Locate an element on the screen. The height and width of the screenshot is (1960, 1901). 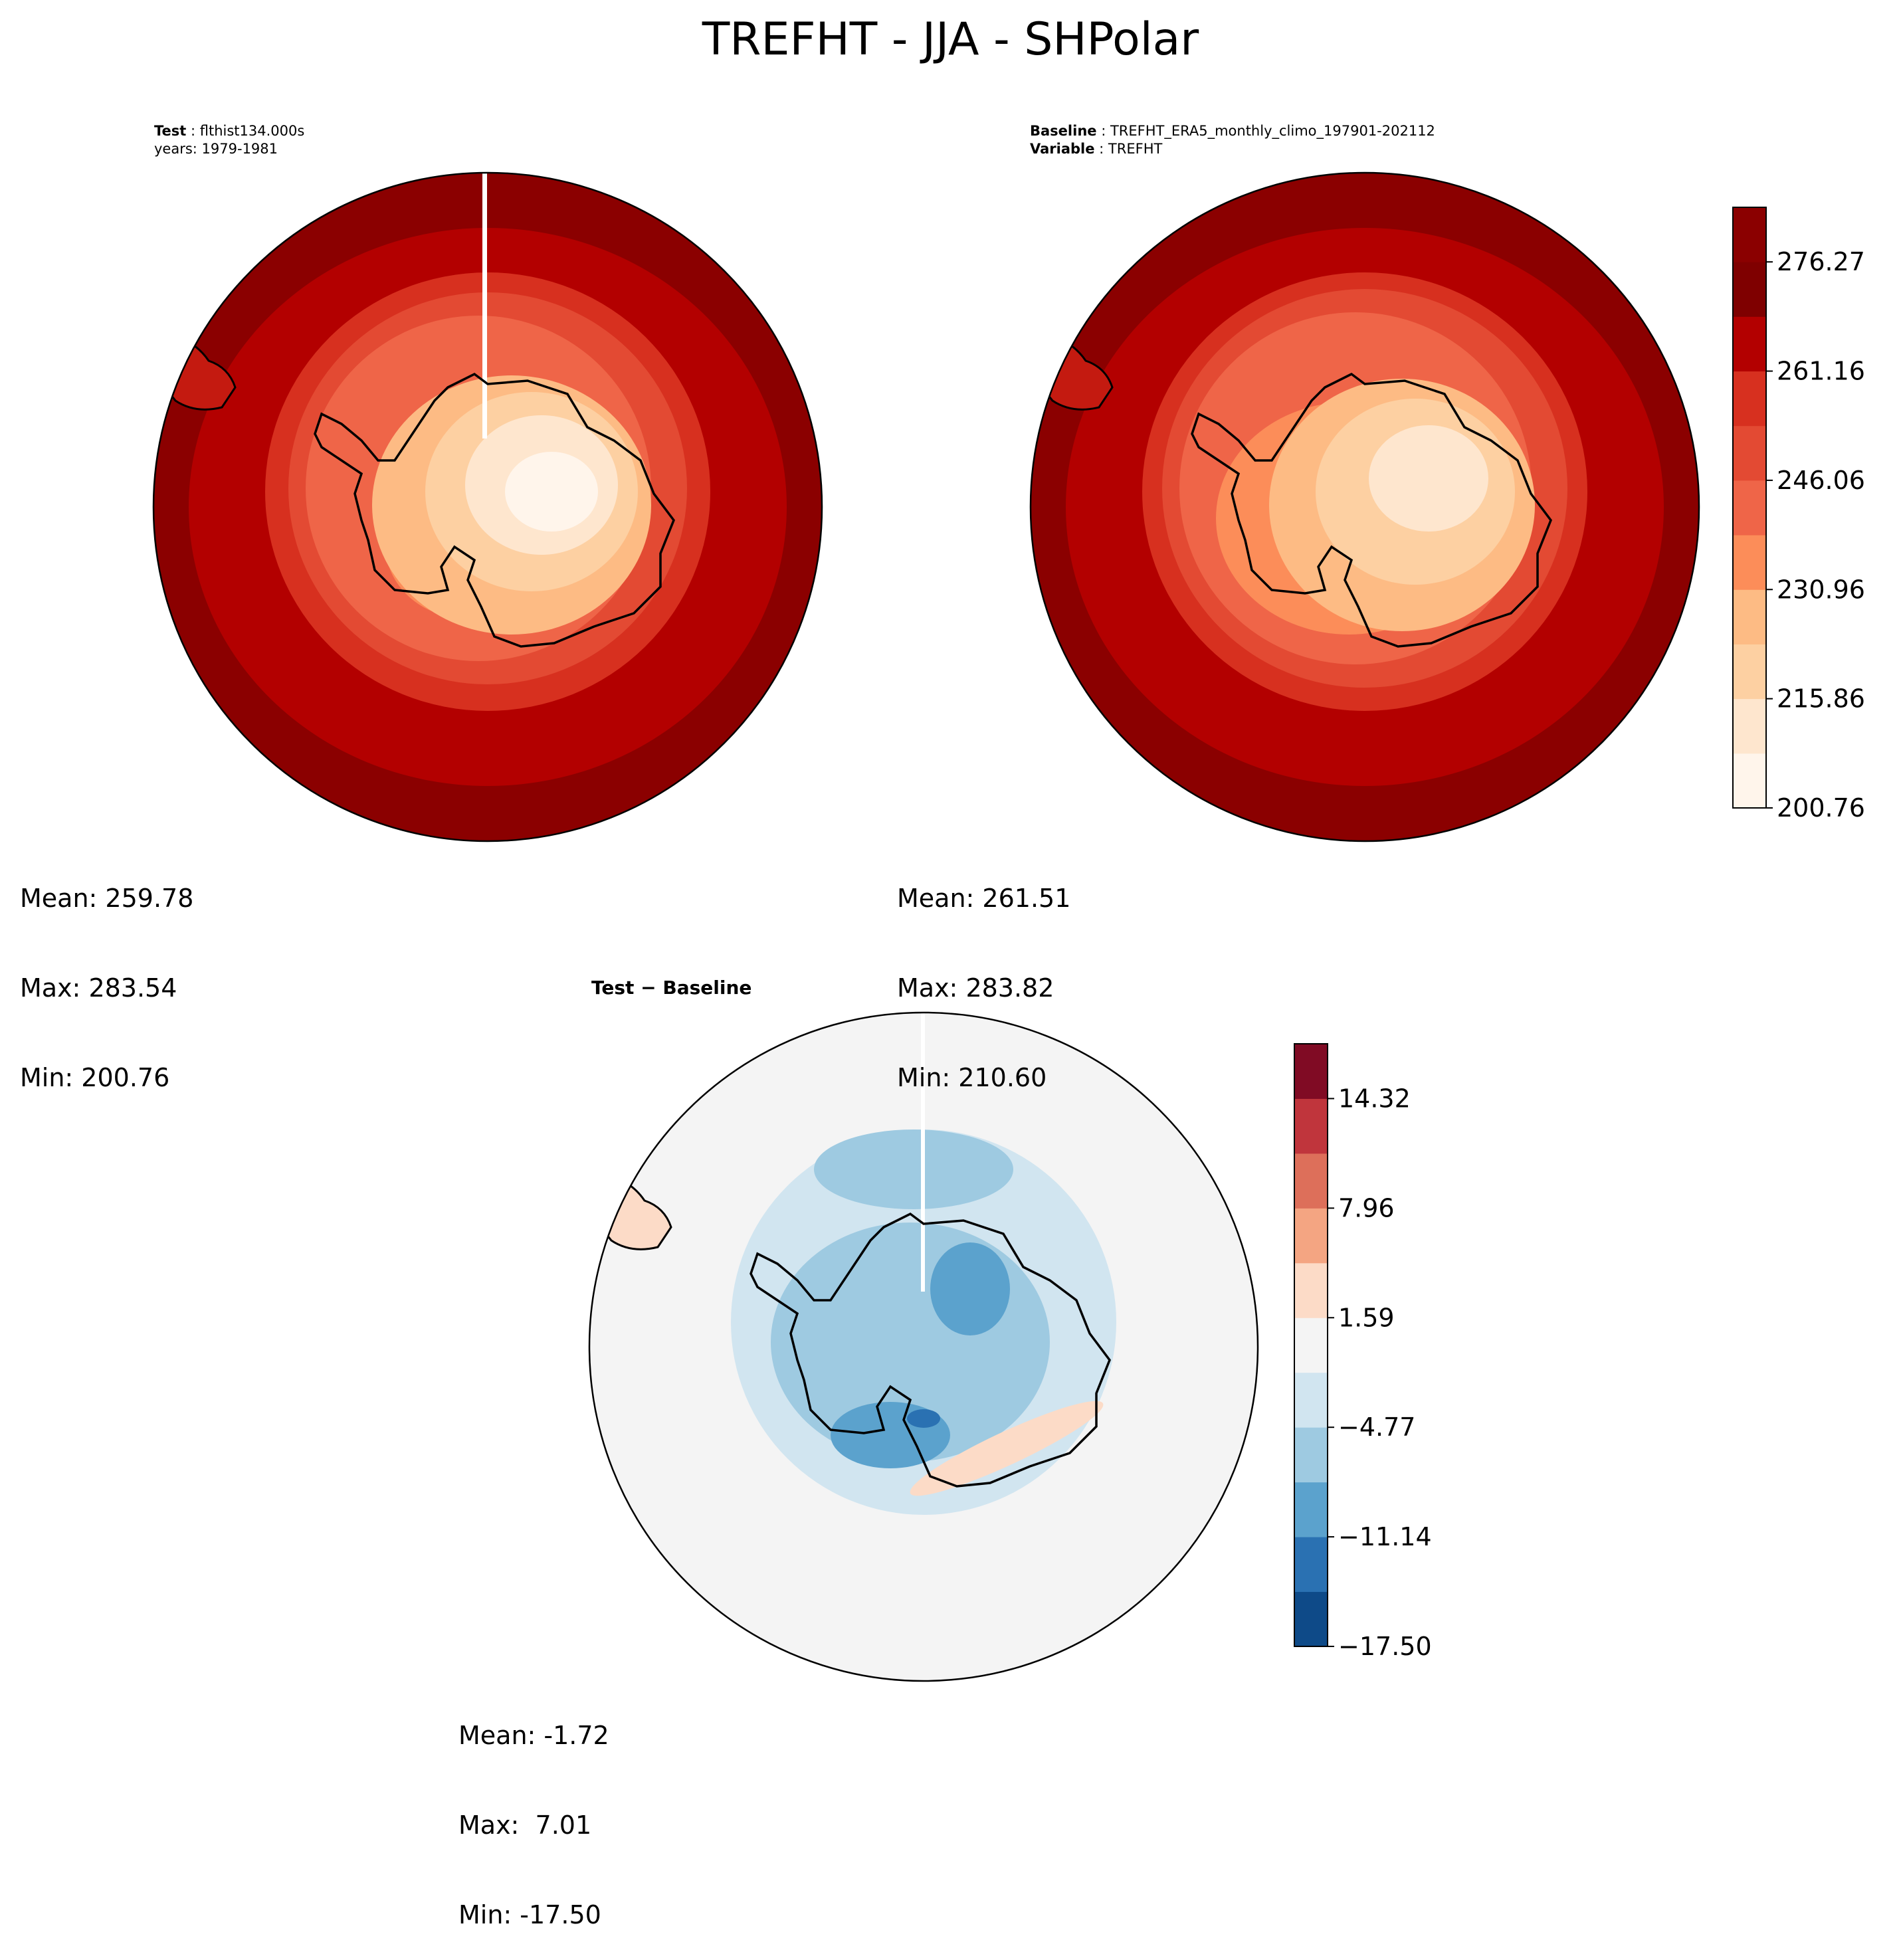
top-colorbar-tick-label: 215.86 is located at coordinates (1821, 699).